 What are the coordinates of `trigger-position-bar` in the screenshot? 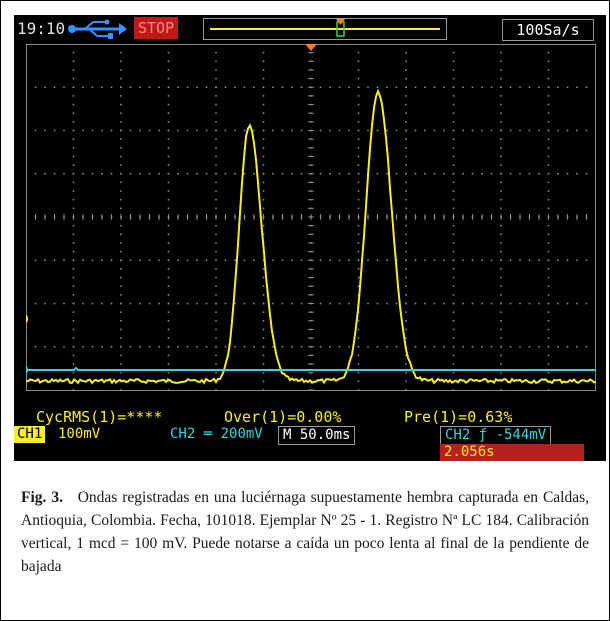 It's located at (325, 29).